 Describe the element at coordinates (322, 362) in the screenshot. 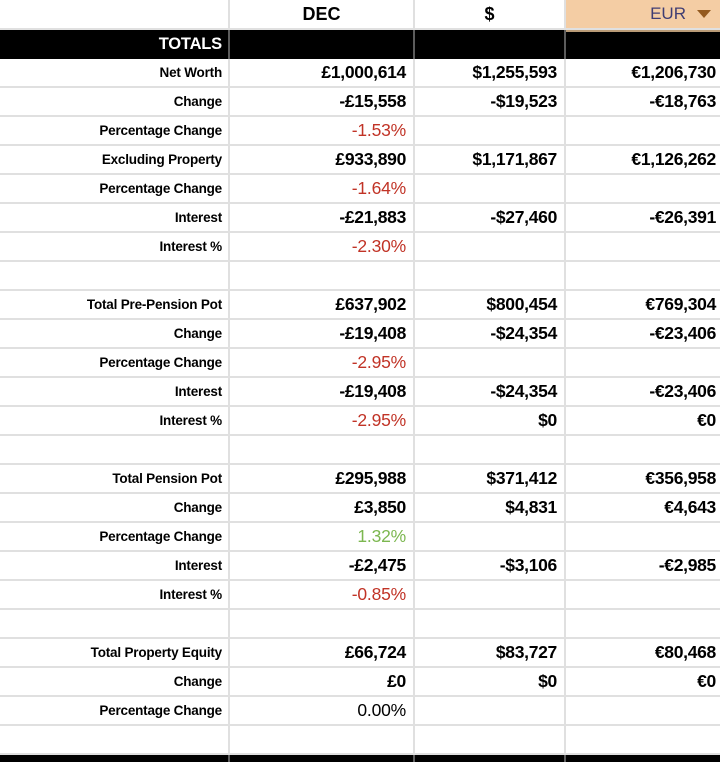

I see `dec-value-cell: -2.95%` at that location.